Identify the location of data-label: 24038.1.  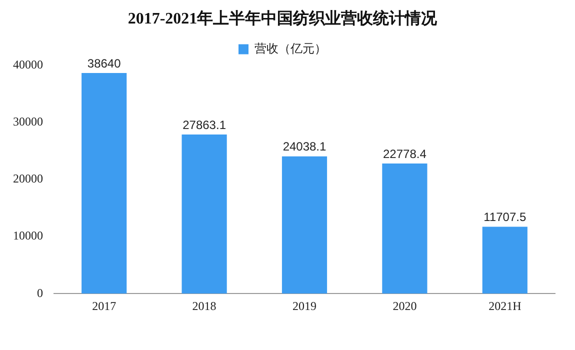
(304, 147).